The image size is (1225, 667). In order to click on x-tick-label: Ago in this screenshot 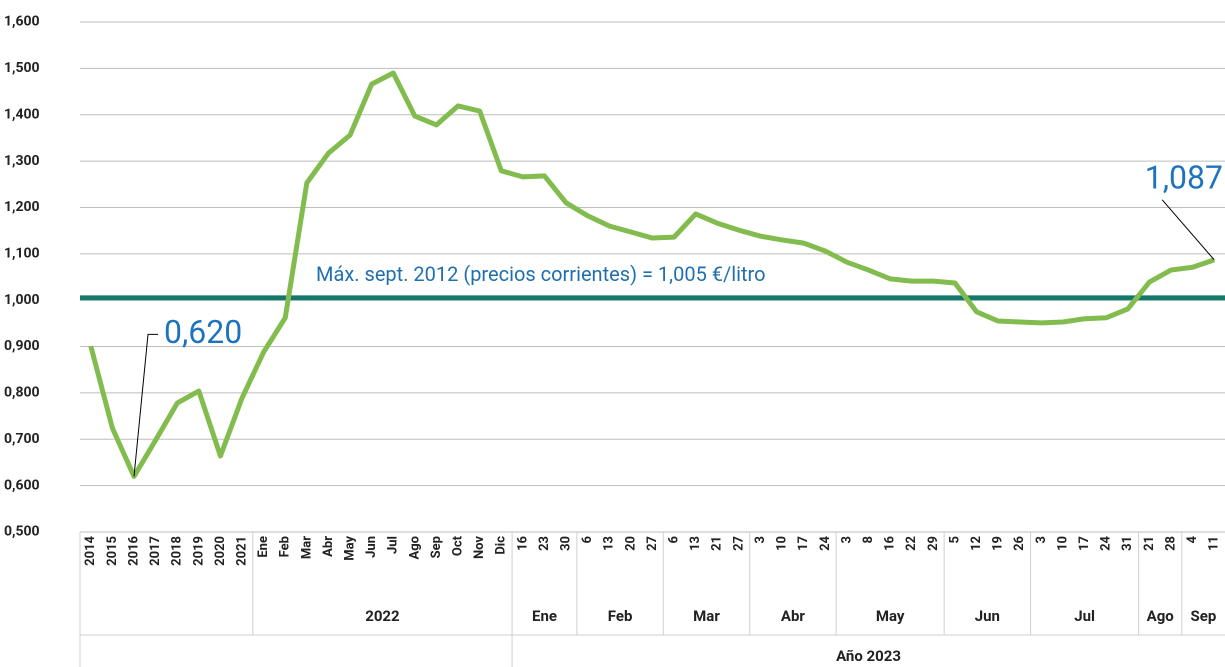, I will do `click(414, 548)`.